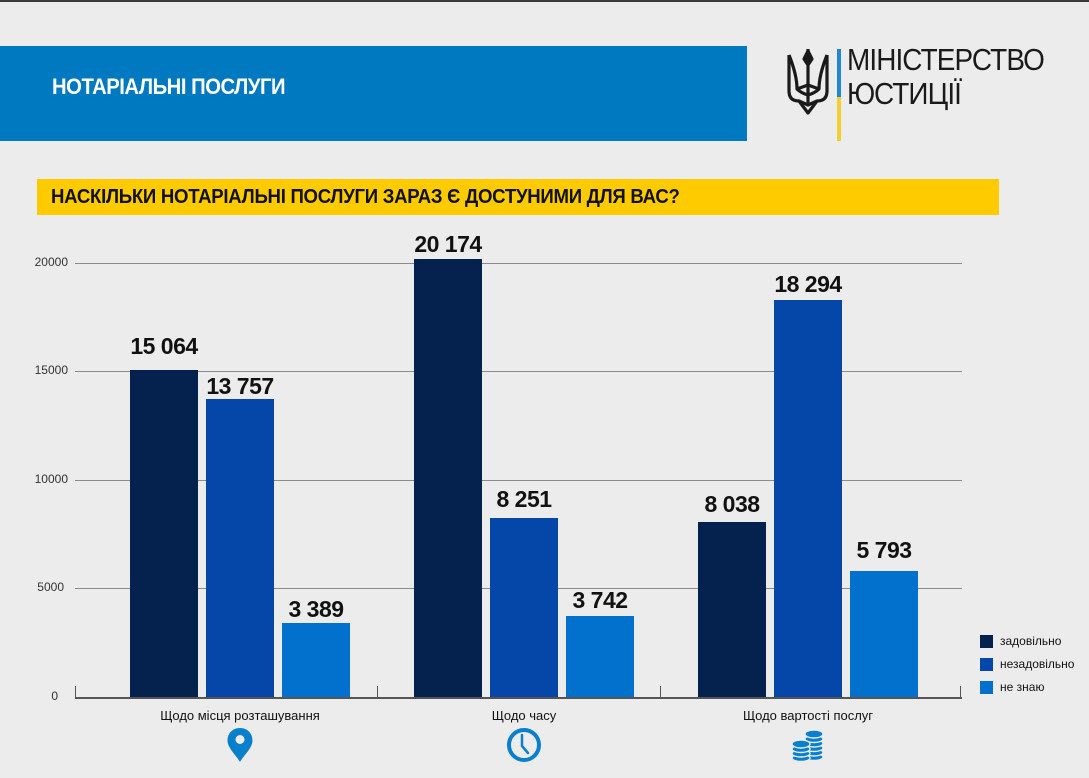  I want to click on y-tick-15000: 15000, so click(51, 370).